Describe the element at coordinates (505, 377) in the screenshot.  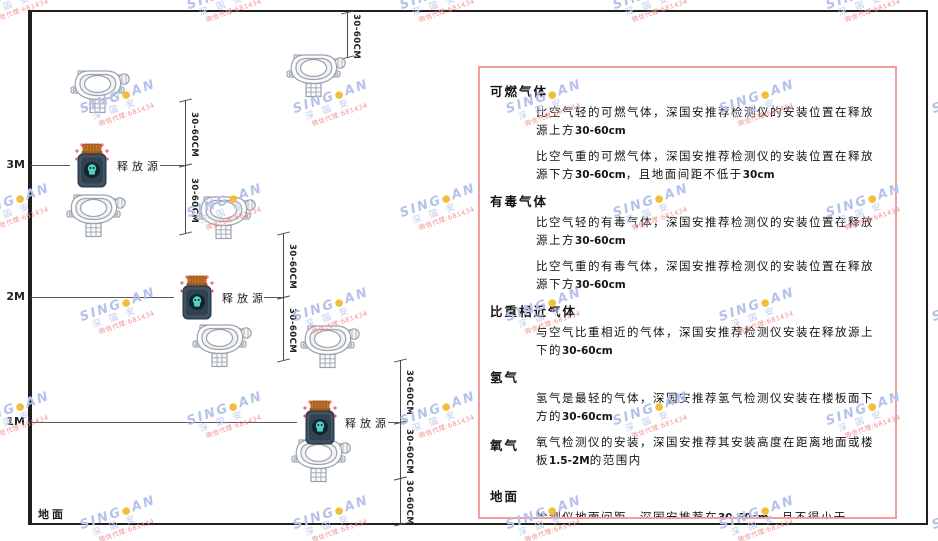
I see `panel-section-heading: 氢气` at that location.